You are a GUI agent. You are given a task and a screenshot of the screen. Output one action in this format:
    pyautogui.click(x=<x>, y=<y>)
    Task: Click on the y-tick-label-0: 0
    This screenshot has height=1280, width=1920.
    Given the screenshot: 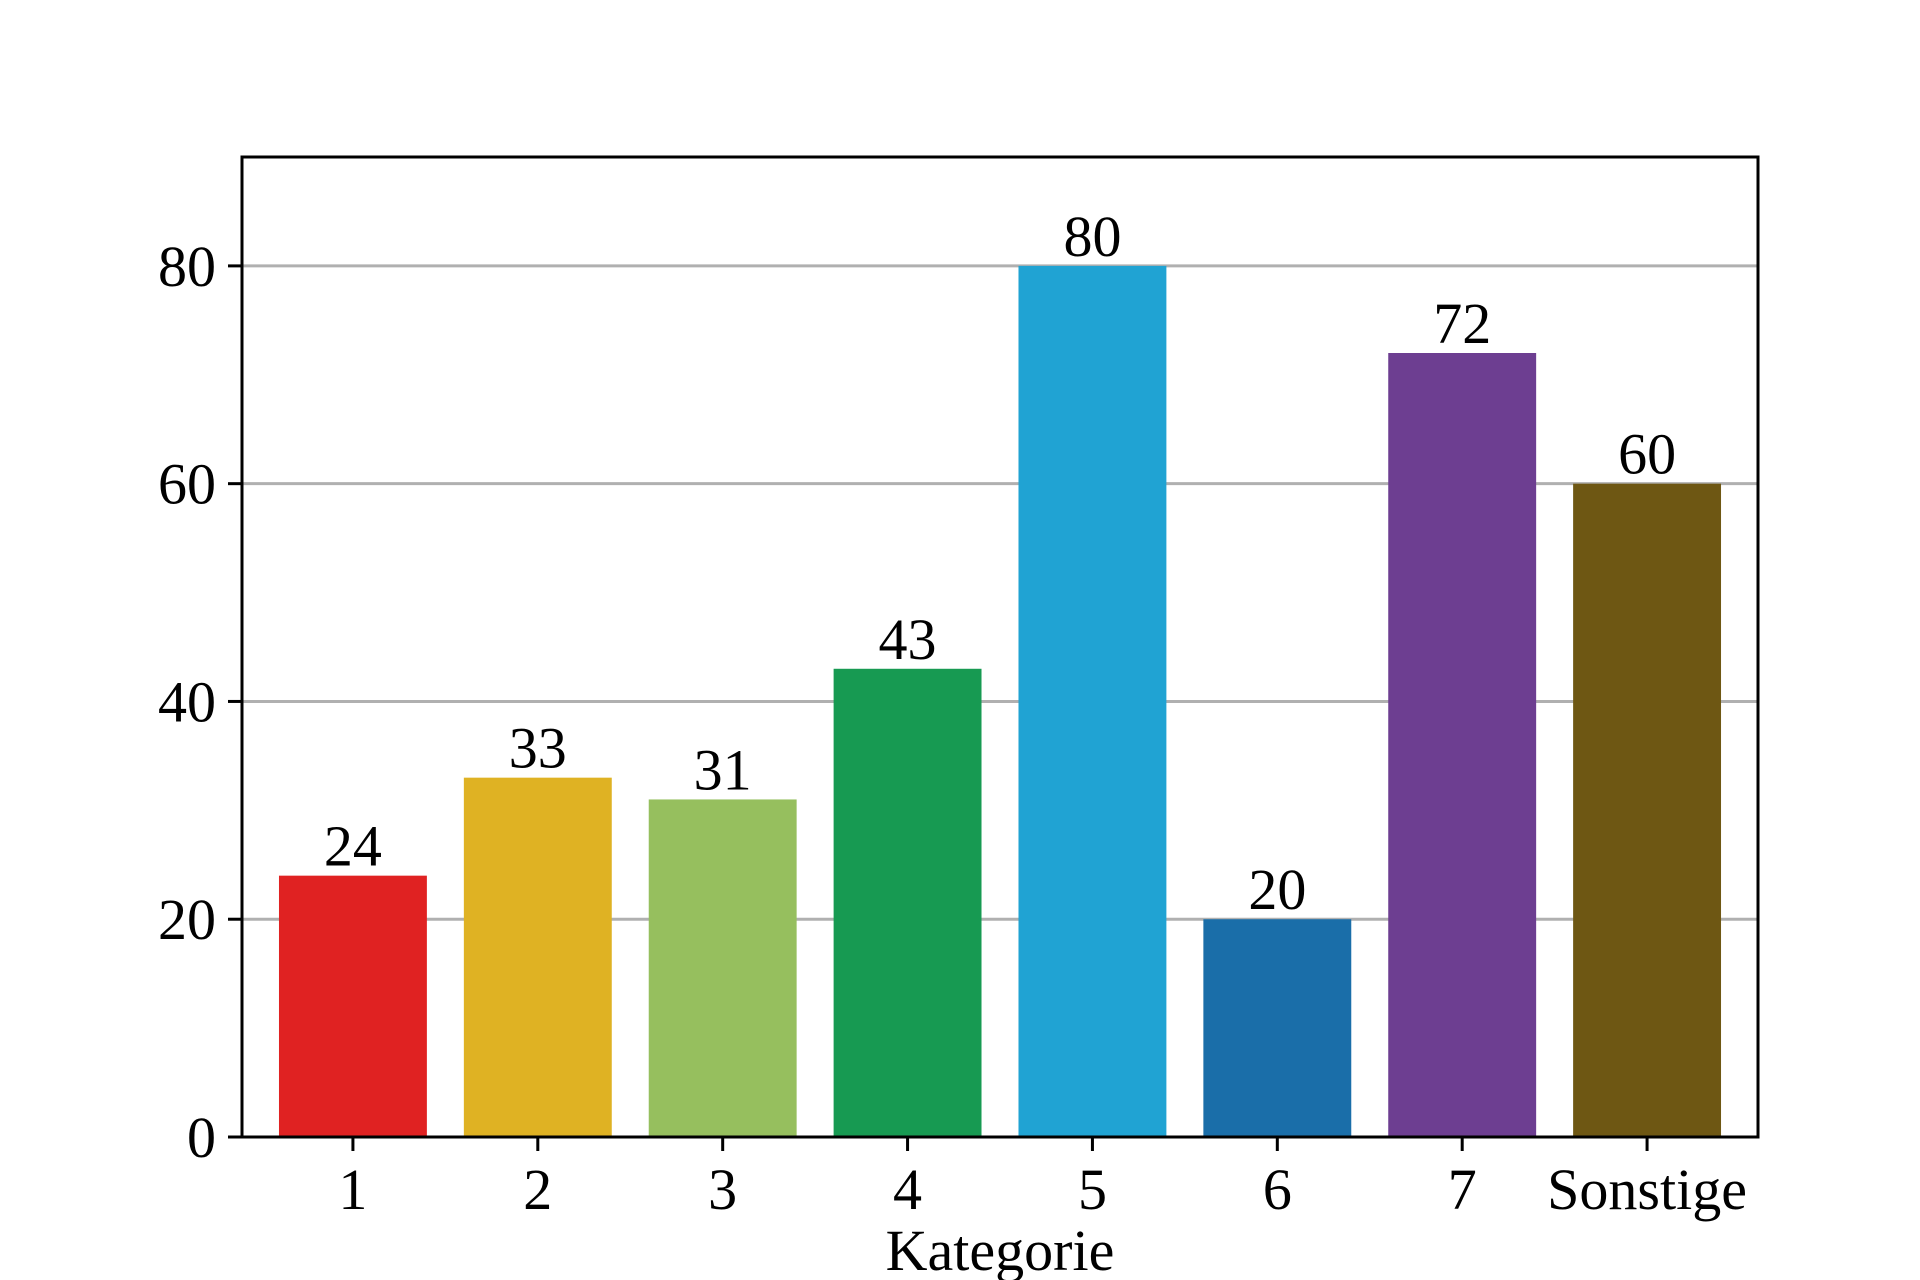 What is the action you would take?
    pyautogui.click(x=201, y=1137)
    